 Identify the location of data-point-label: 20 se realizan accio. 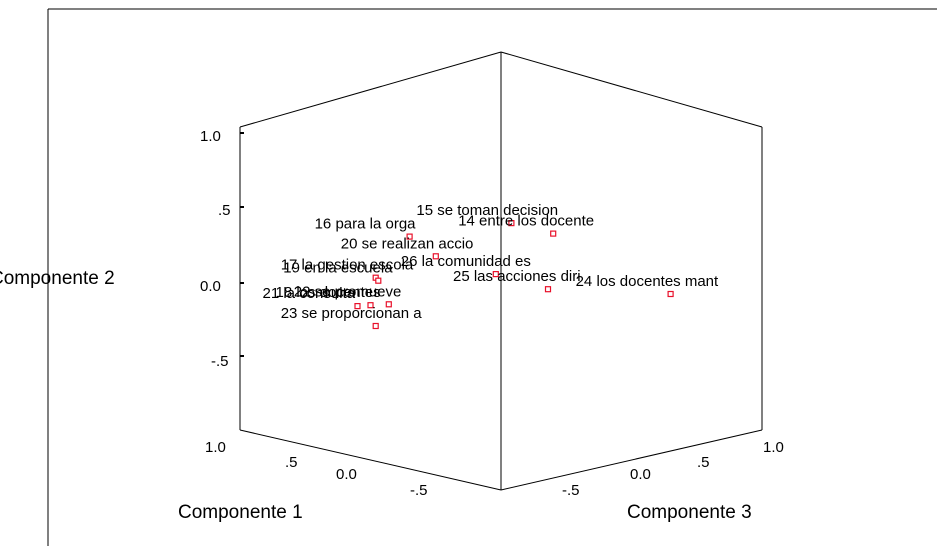
(407, 243).